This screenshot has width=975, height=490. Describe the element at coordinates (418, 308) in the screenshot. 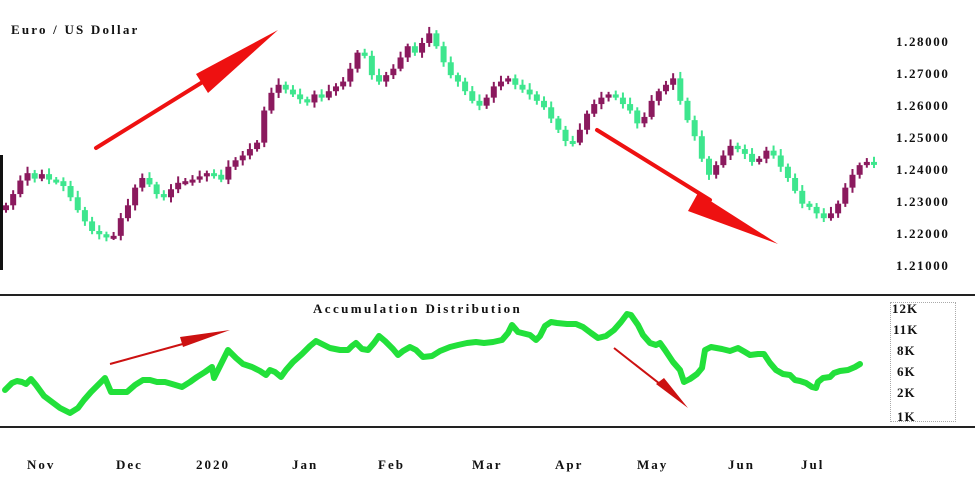

I see `indicator-title: Accumulation Distribution` at that location.